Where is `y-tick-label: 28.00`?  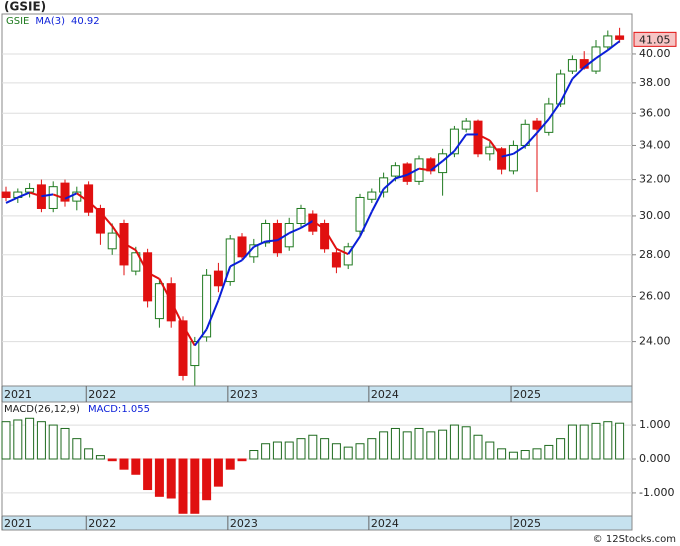
y-tick-label: 28.00 is located at coordinates (655, 254).